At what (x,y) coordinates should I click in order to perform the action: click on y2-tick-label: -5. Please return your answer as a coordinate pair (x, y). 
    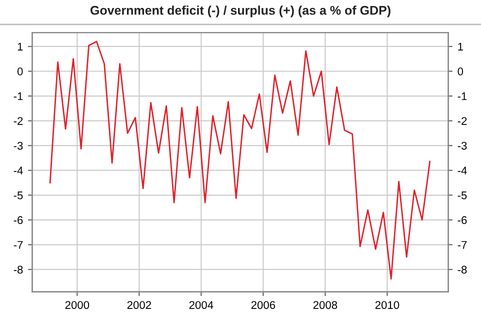
    Looking at the image, I should click on (462, 196).